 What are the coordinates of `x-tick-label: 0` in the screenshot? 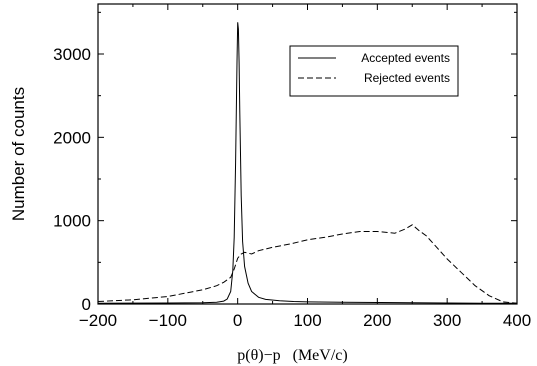 It's located at (237, 320).